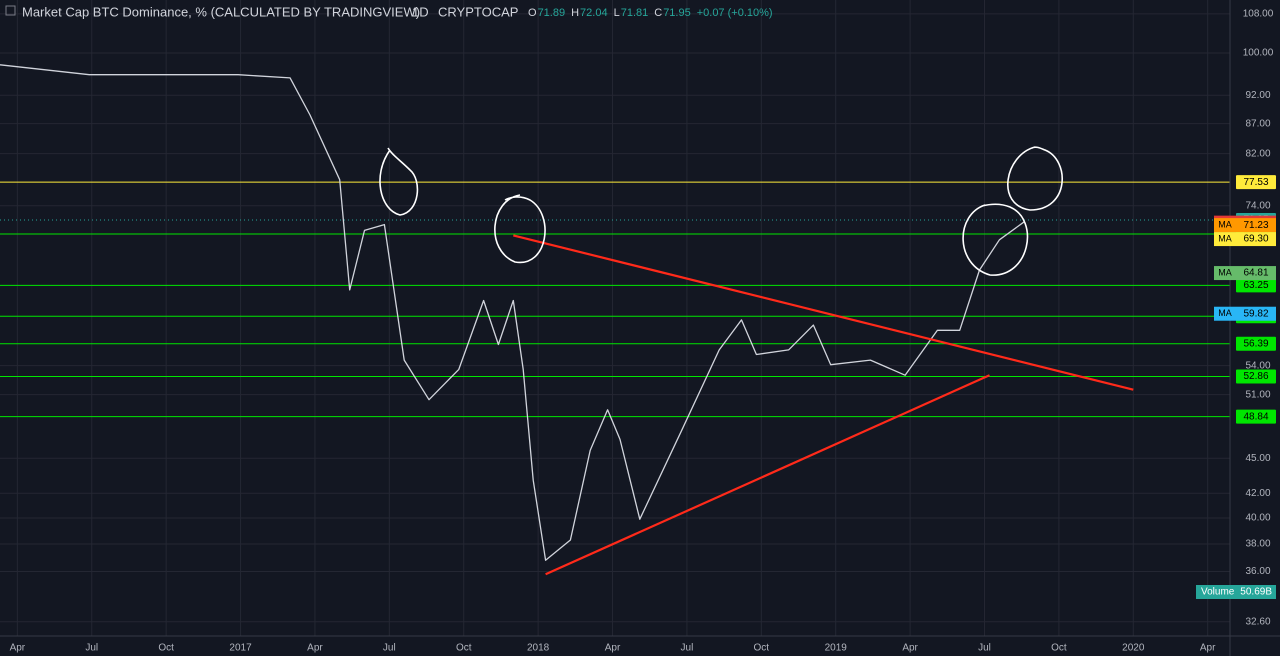  I want to click on y-tick-label: 92.00, so click(1257, 95).